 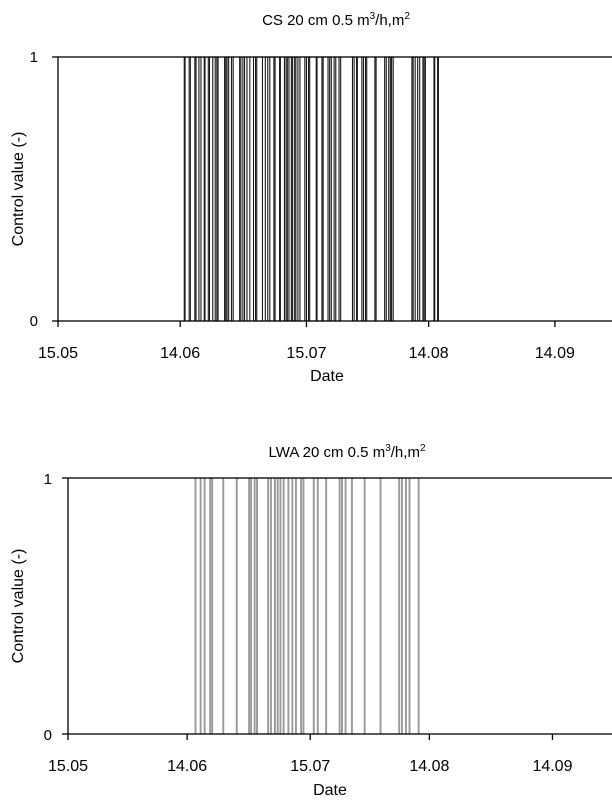 What do you see at coordinates (346, 452) in the screenshot?
I see `chart-2-title: LWA 20 cm 0.5 m3/h,m2` at bounding box center [346, 452].